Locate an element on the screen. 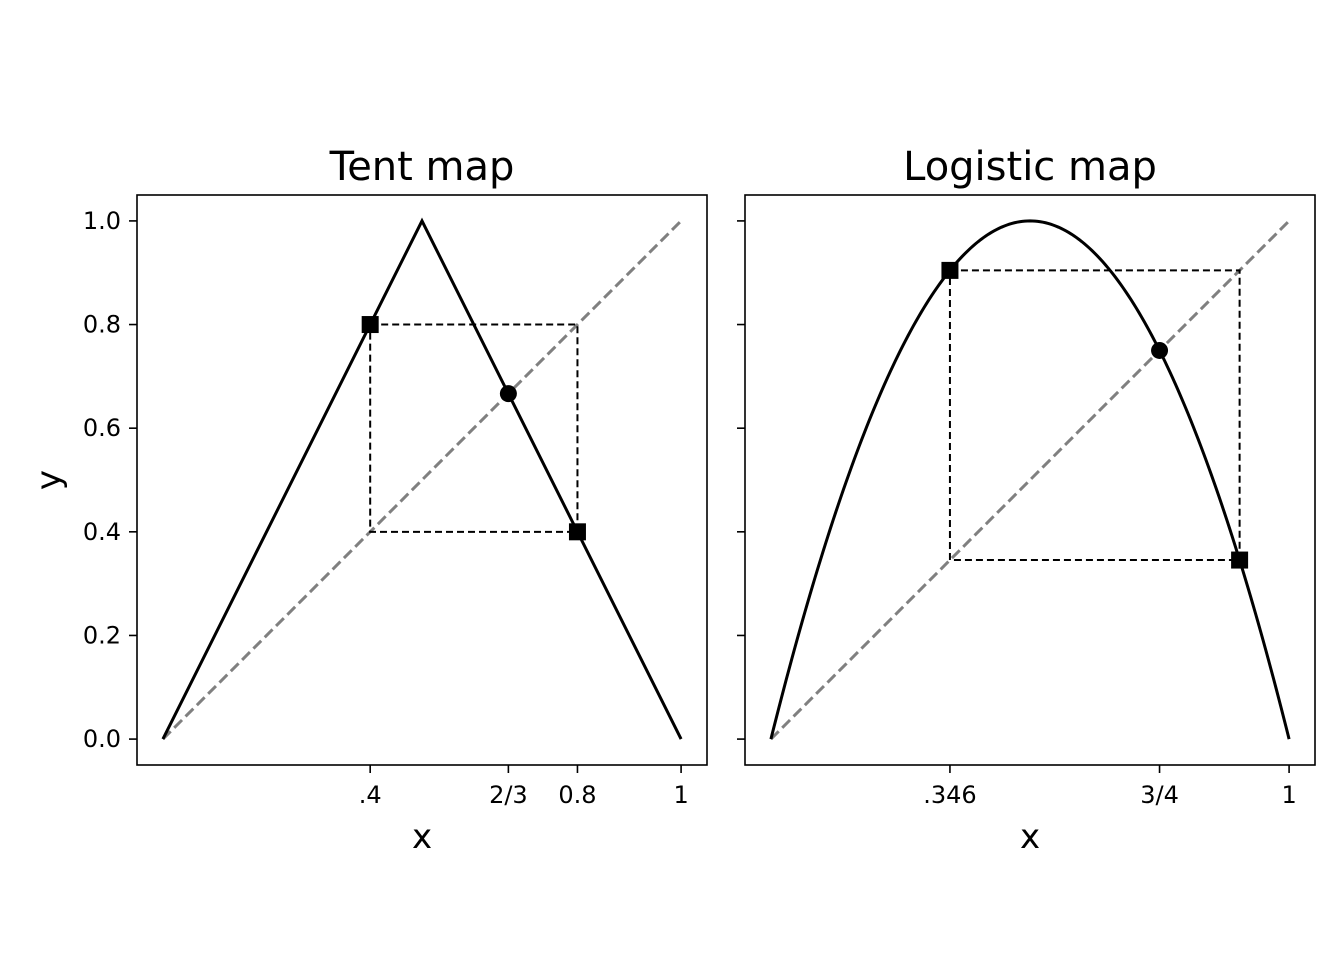 This screenshot has height=960, width=1344. tent-map-xlabel: x is located at coordinates (422, 837).